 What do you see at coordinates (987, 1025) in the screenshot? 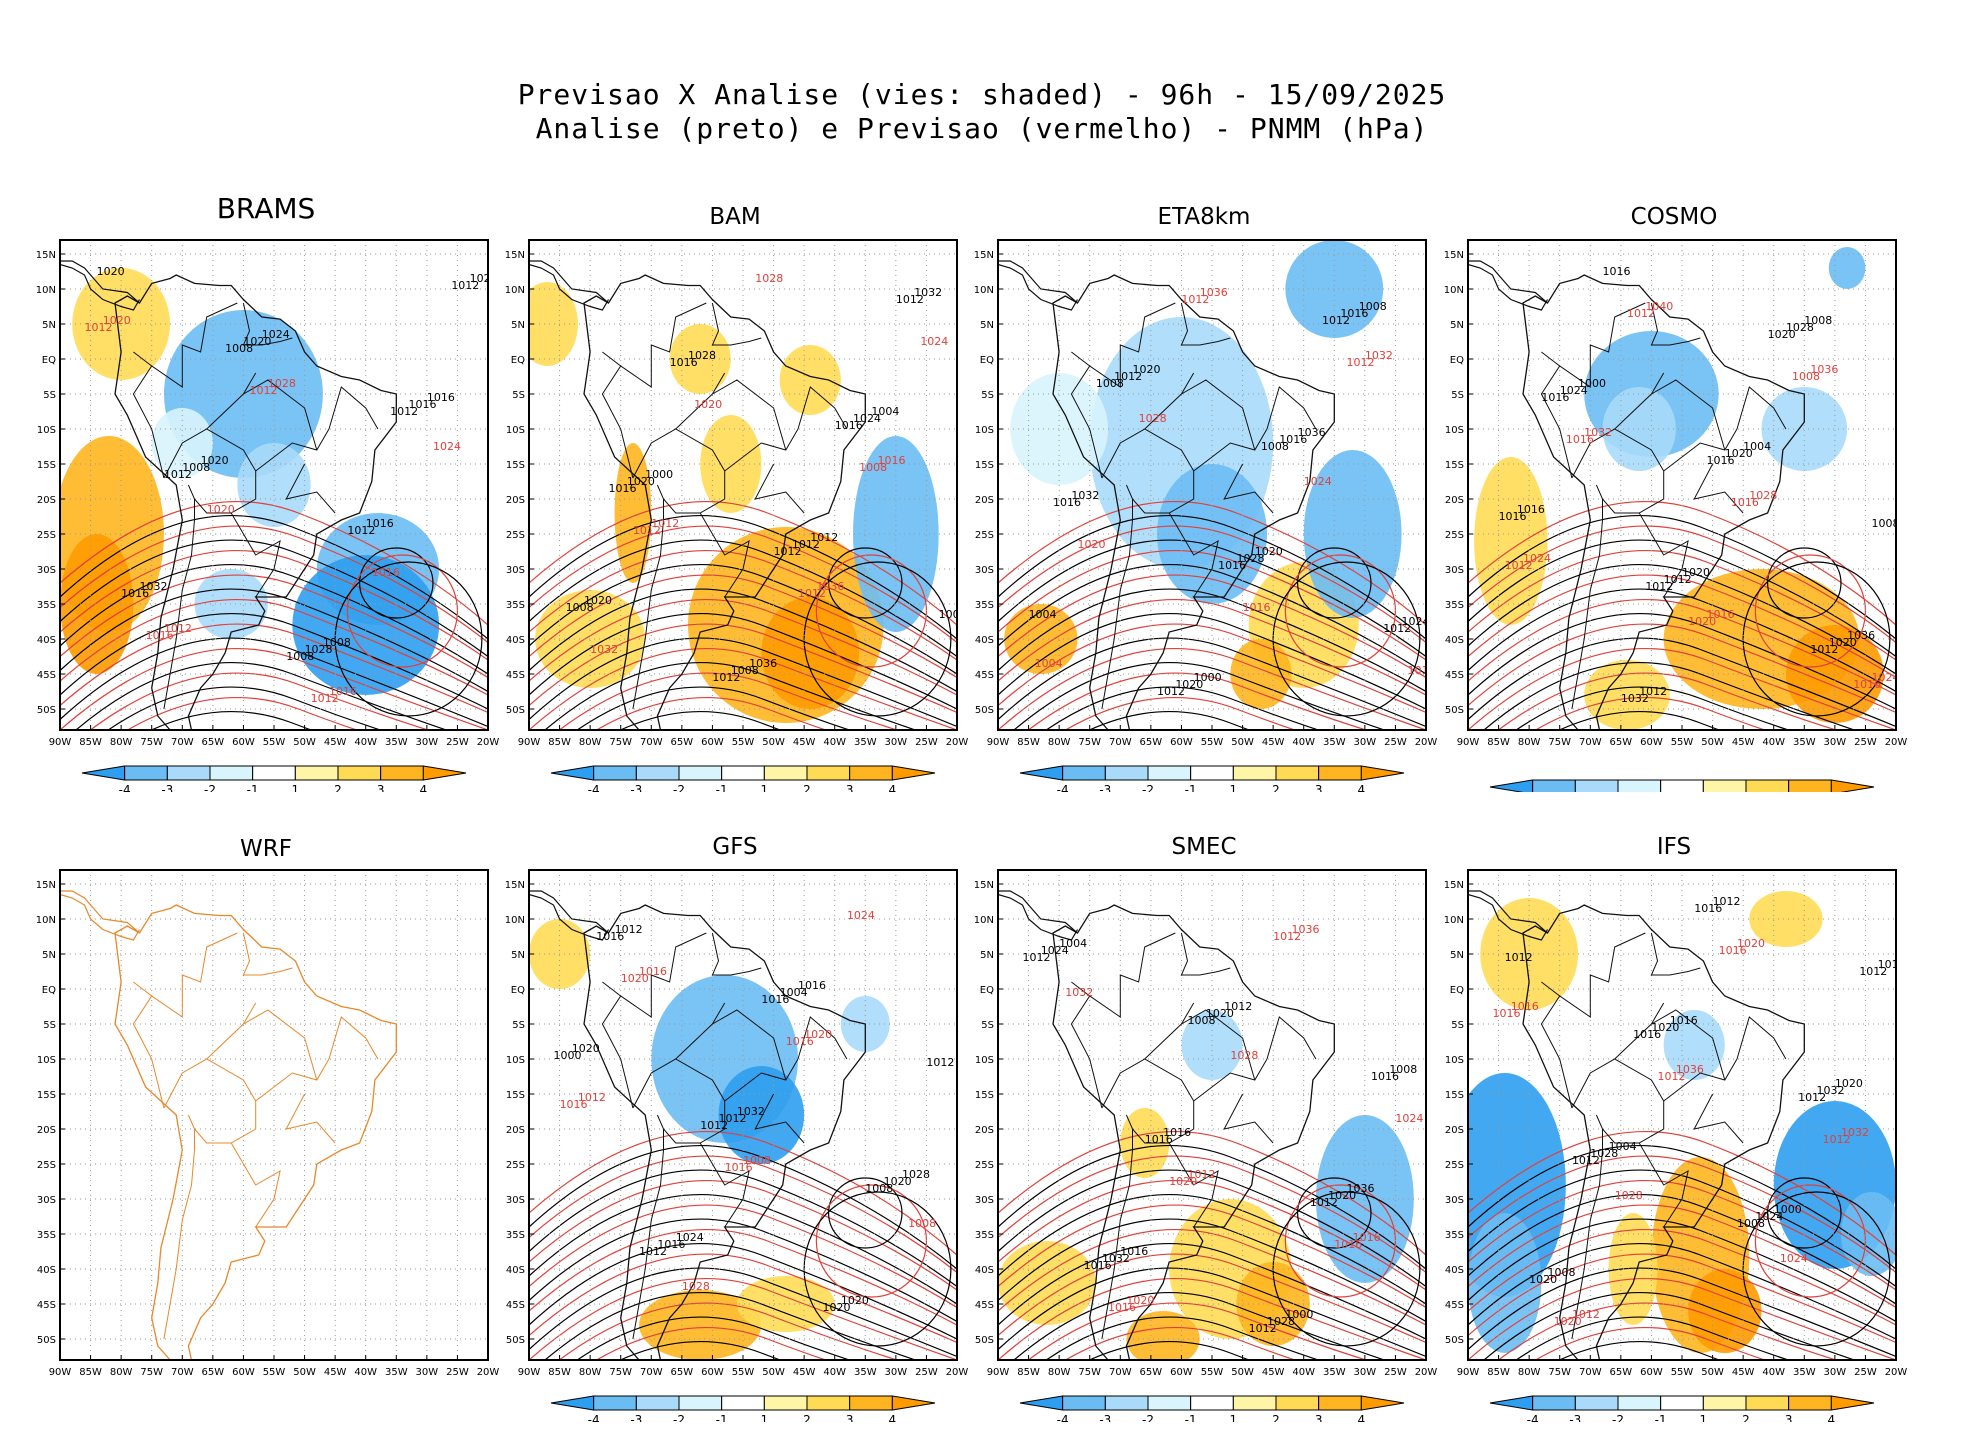
I see `latitude-tick-label: 5S` at bounding box center [987, 1025].